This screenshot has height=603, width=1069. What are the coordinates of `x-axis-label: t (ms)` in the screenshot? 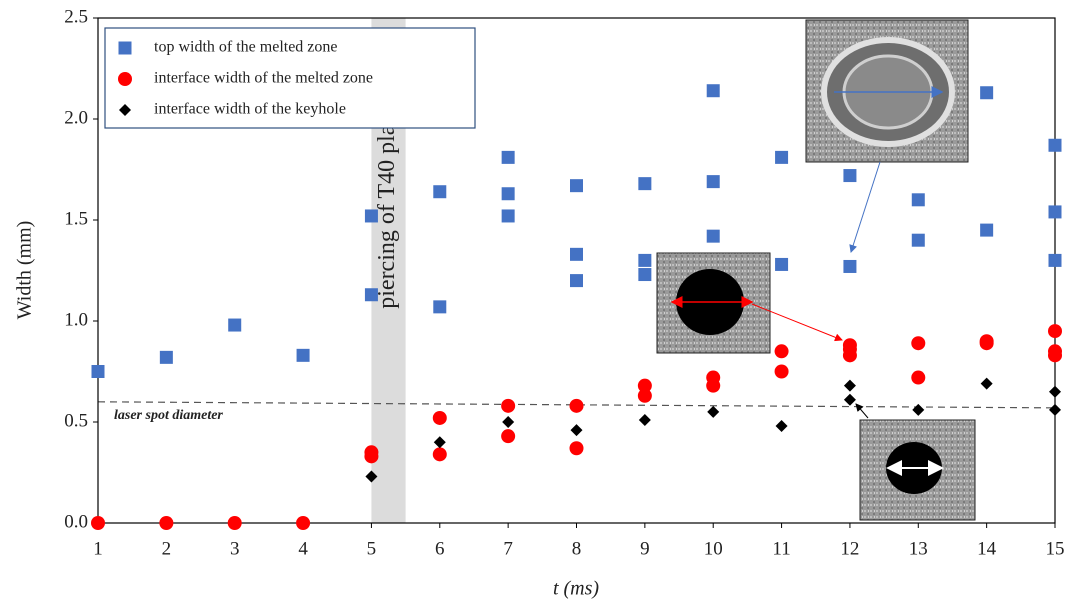 It's located at (576, 589).